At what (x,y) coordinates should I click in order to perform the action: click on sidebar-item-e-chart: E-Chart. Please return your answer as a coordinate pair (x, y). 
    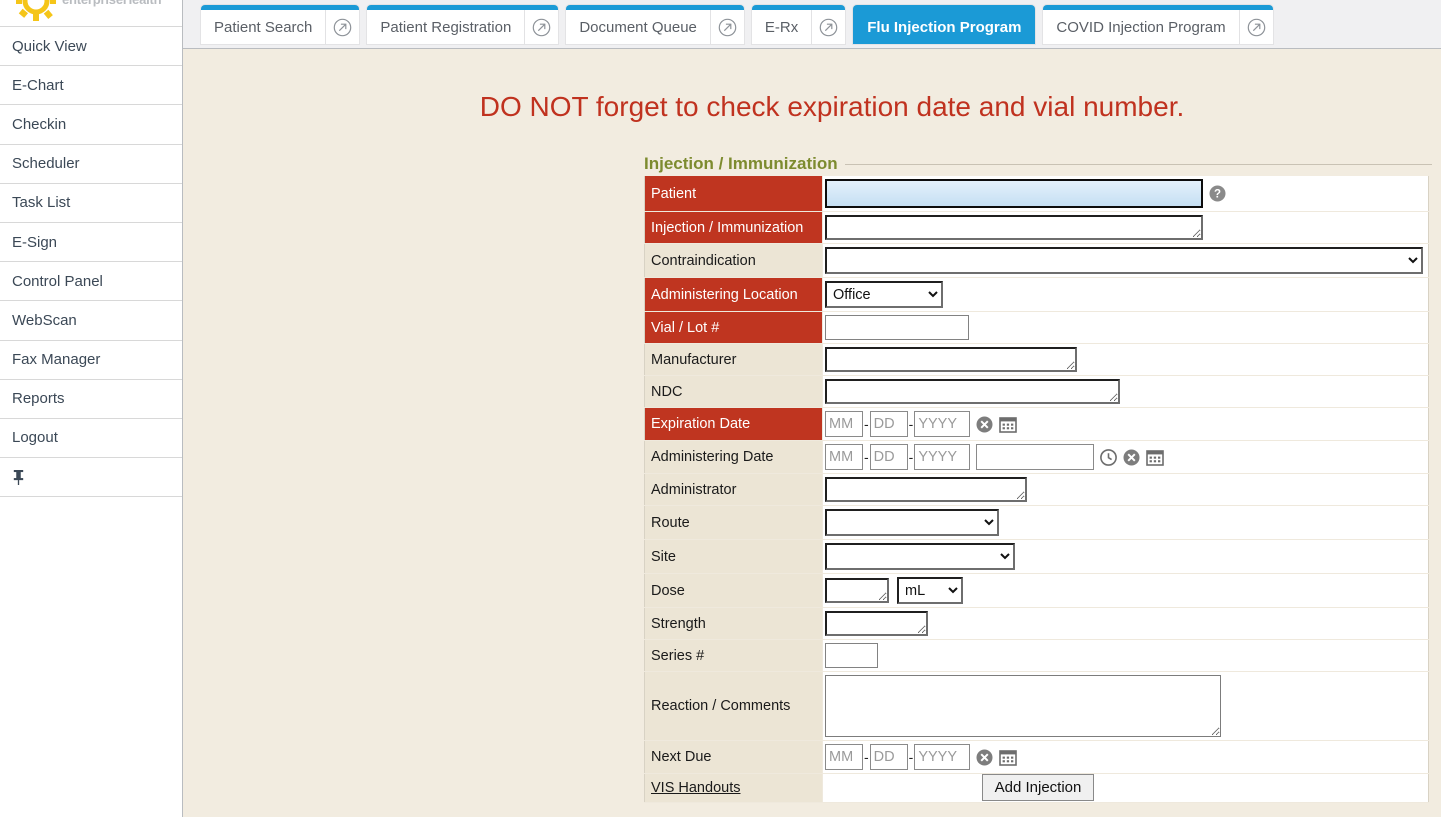
    Looking at the image, I should click on (91, 86).